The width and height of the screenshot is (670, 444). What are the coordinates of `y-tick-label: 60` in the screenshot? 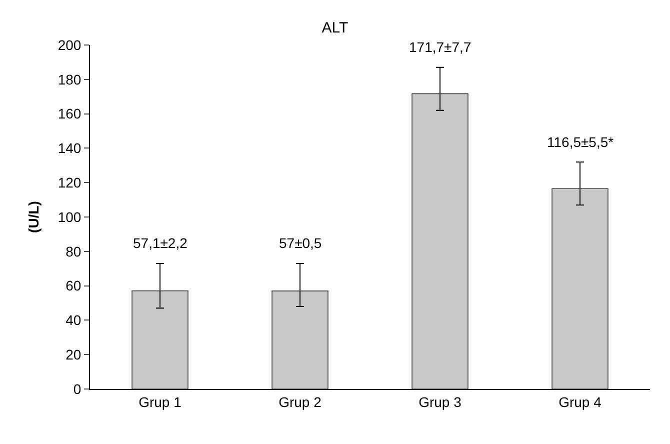 It's located at (74, 286).